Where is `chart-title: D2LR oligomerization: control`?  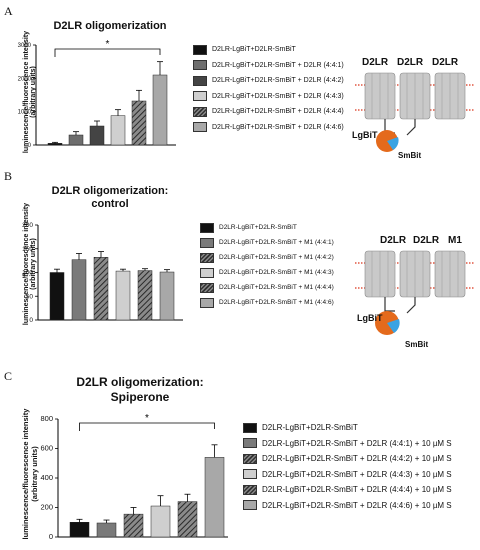 chart-title: D2LR oligomerization: control is located at coordinates (110, 197).